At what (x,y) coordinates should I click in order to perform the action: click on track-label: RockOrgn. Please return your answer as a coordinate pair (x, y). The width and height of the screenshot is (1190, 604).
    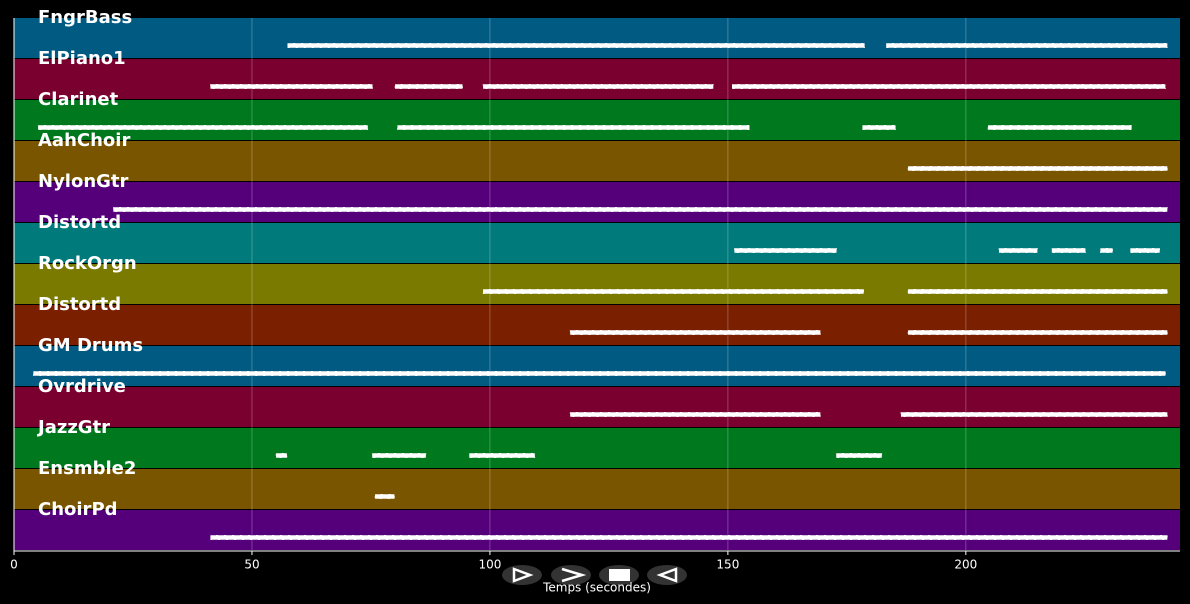
    Looking at the image, I should click on (87, 263).